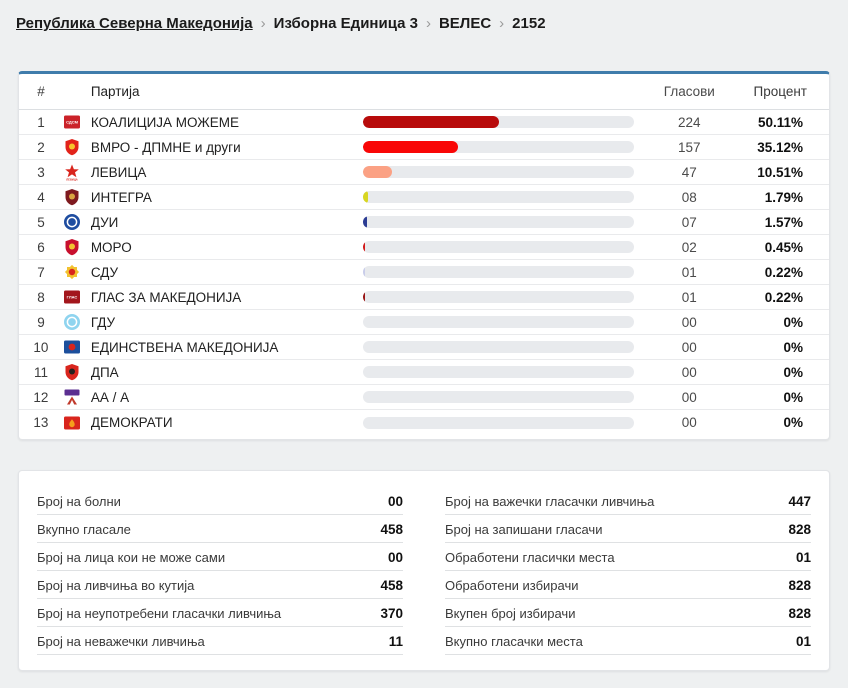  What do you see at coordinates (41, 247) in the screenshot?
I see `row-number: 6` at bounding box center [41, 247].